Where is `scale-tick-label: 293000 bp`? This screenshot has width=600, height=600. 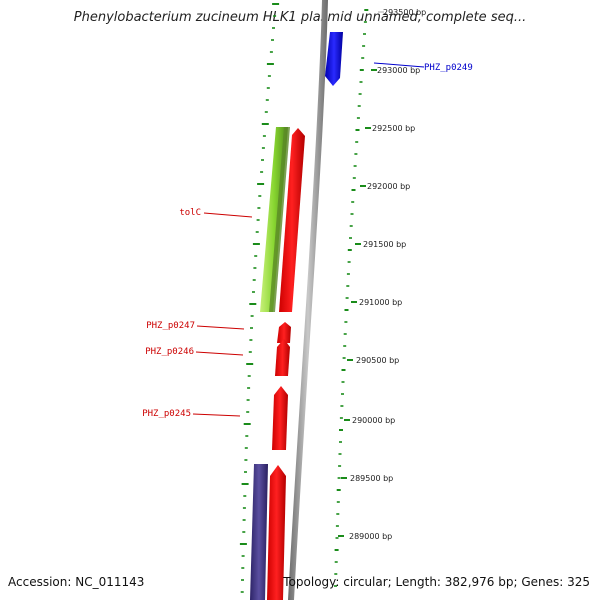
scale-tick-label: 293000 bp is located at coordinates (398, 70).